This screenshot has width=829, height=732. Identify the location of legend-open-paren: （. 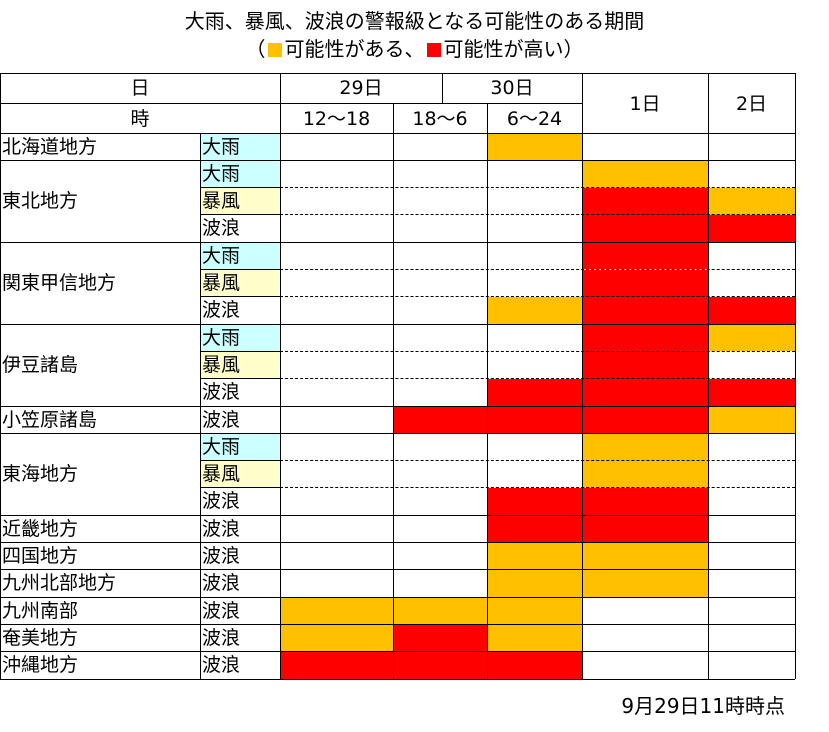
(255, 49).